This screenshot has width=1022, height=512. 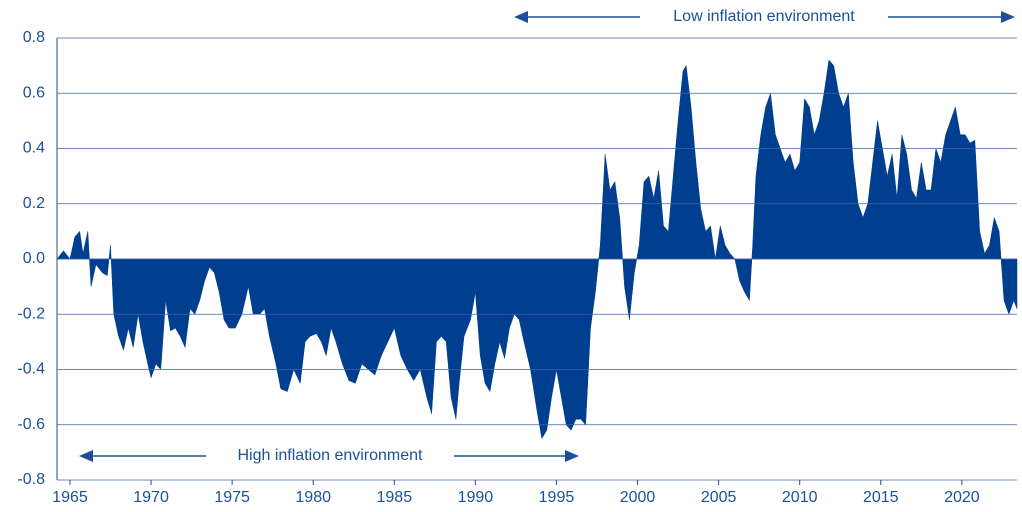 I want to click on top-annotation: Low inflation environment, so click(x=764, y=16).